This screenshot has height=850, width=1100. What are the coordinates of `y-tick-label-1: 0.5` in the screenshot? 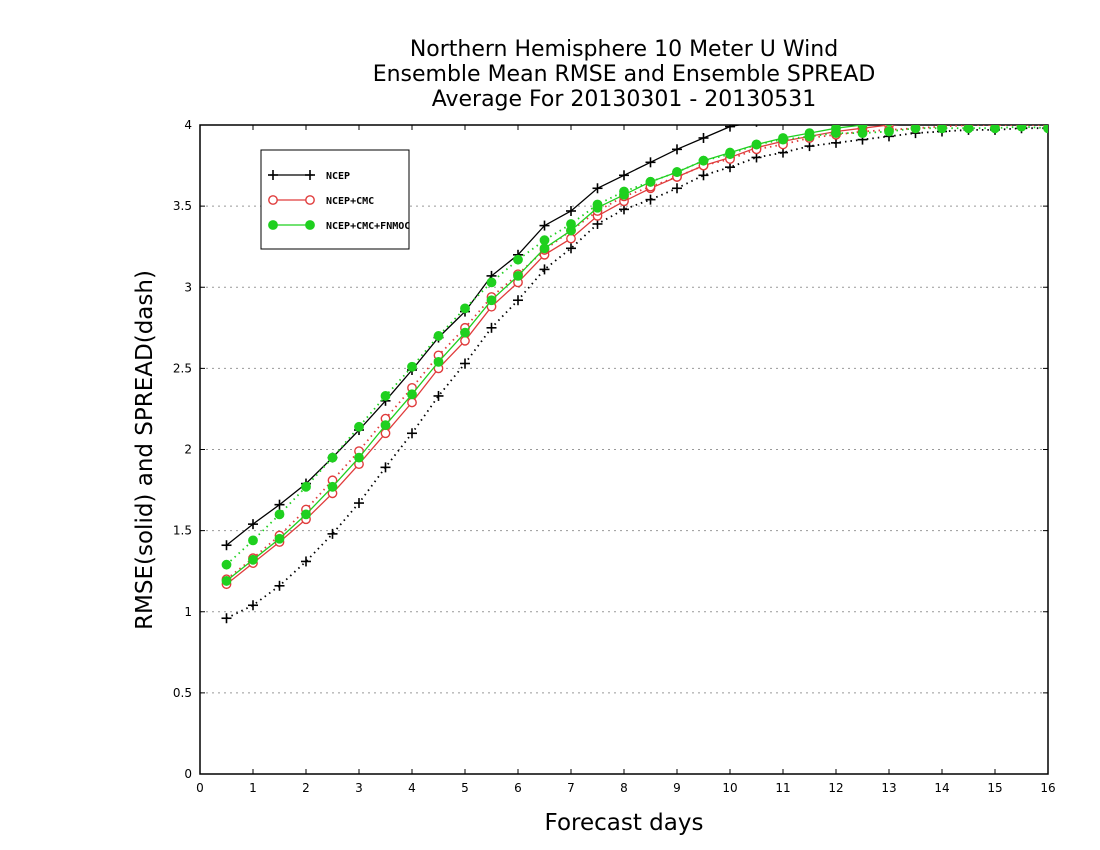 It's located at (182, 693).